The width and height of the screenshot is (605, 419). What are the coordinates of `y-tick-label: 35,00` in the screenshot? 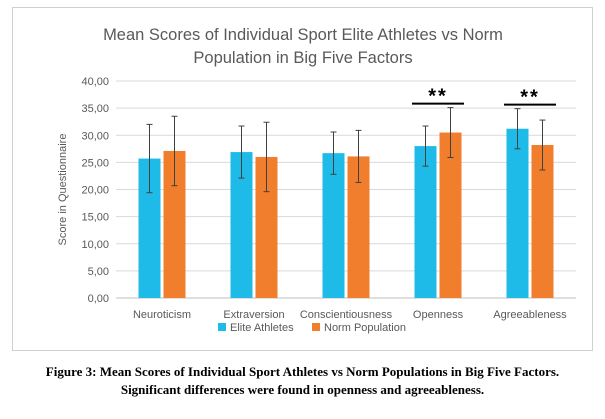 It's located at (95, 109).